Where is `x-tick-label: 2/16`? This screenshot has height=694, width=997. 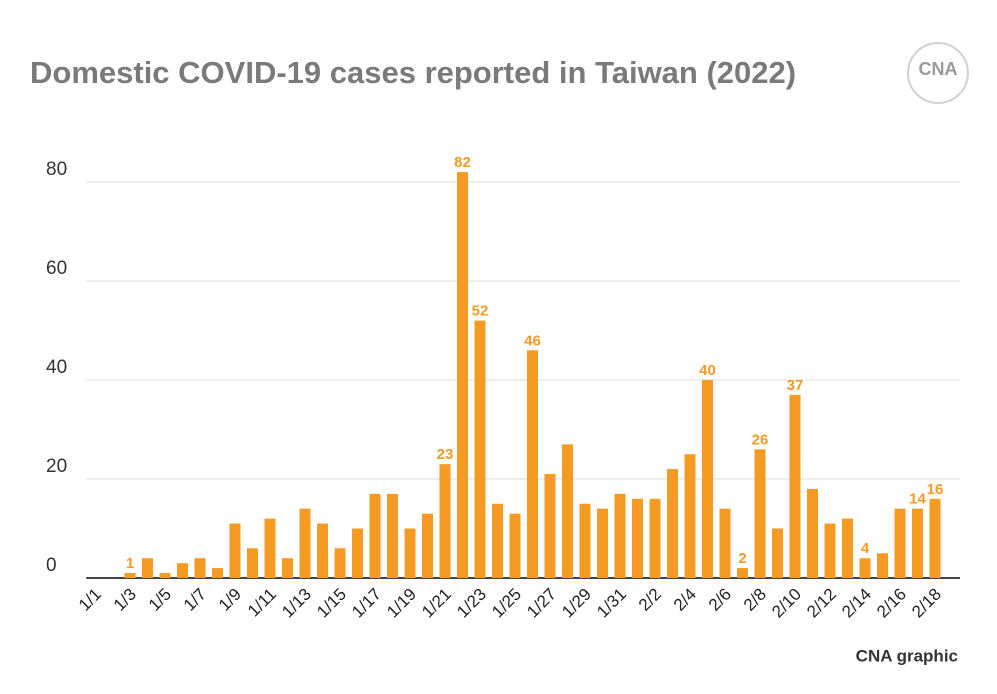 x-tick-label: 2/16 is located at coordinates (891, 603).